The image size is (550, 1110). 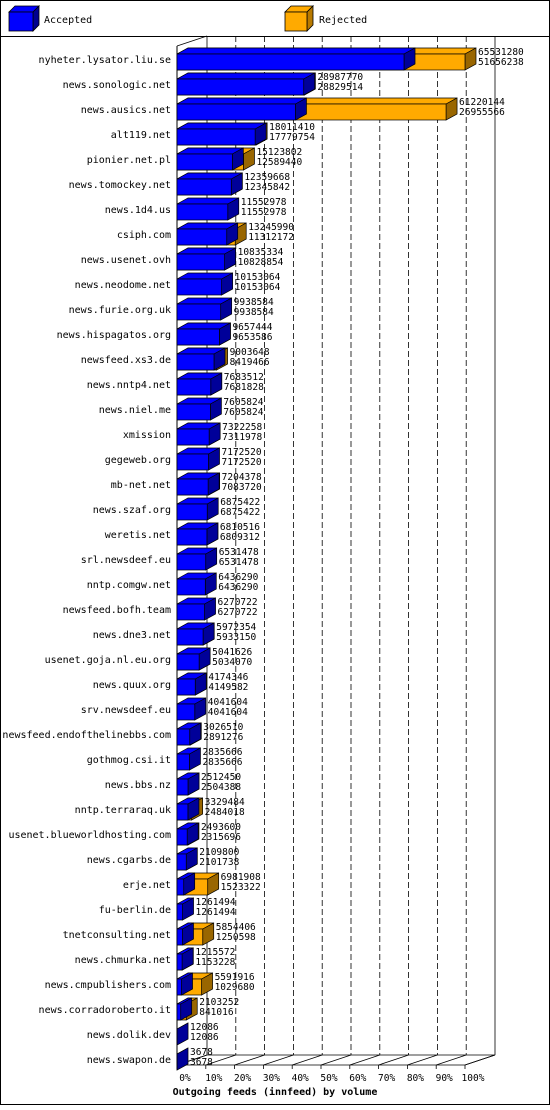 I want to click on value-label-rejected: 2835666, so click(x=222, y=762).